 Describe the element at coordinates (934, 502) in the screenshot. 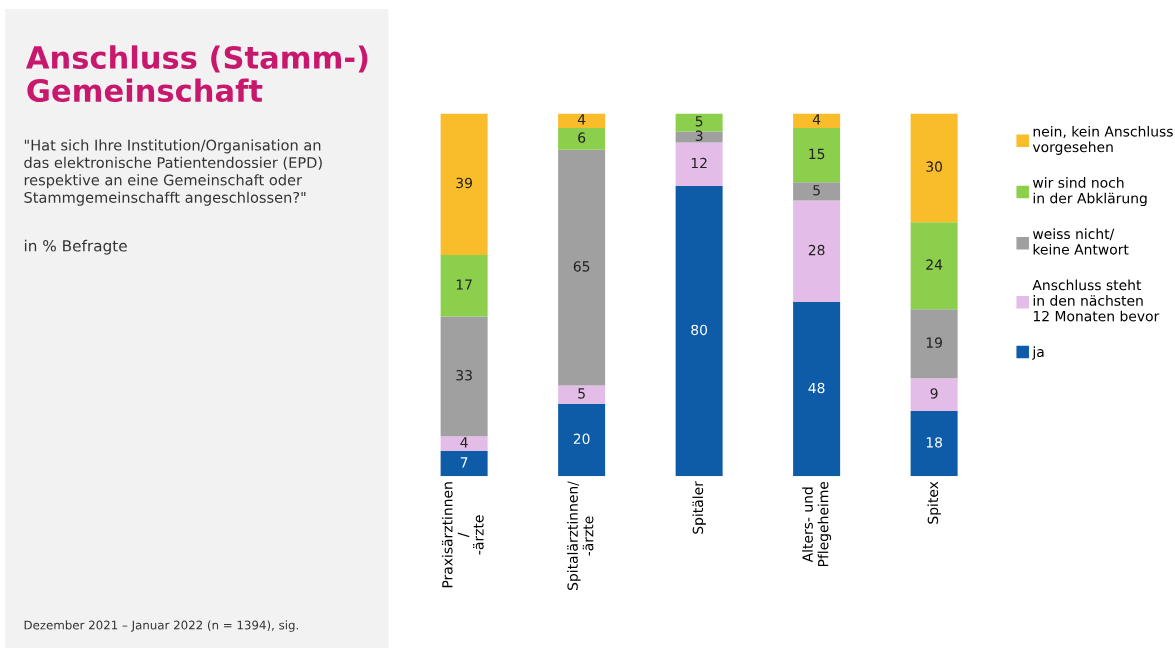

I see `x-tick-label: Spitex` at that location.